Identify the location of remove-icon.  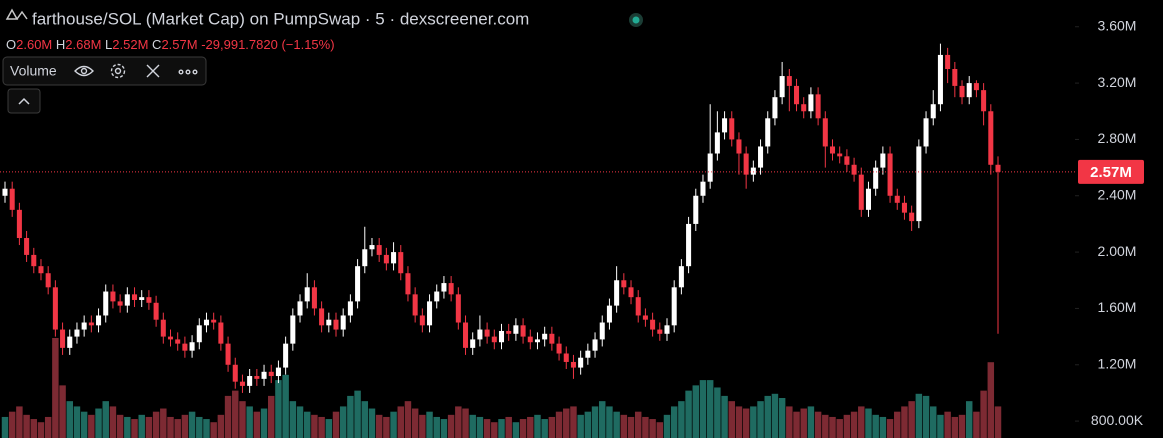
(153, 71).